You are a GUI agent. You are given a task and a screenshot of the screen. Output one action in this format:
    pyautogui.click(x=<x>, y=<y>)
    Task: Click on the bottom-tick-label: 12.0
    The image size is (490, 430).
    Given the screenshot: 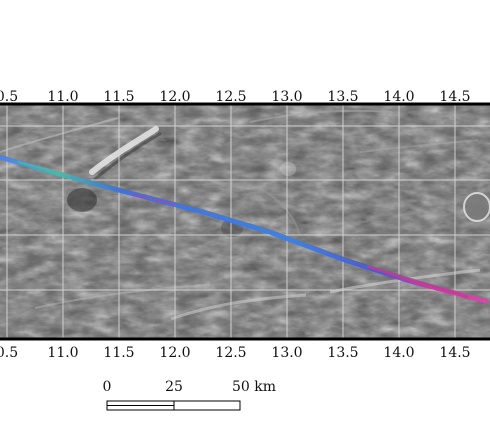 What is the action you would take?
    pyautogui.click(x=174, y=353)
    